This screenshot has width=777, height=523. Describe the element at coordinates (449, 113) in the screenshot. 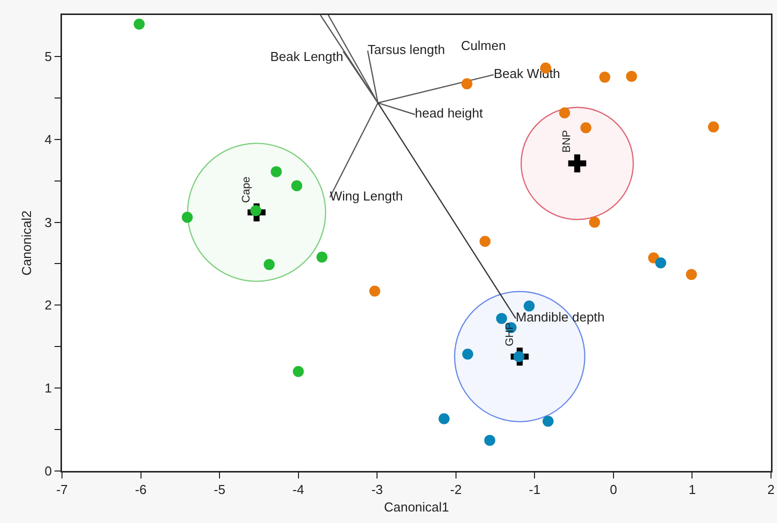

I see `series-label: head height` at that location.